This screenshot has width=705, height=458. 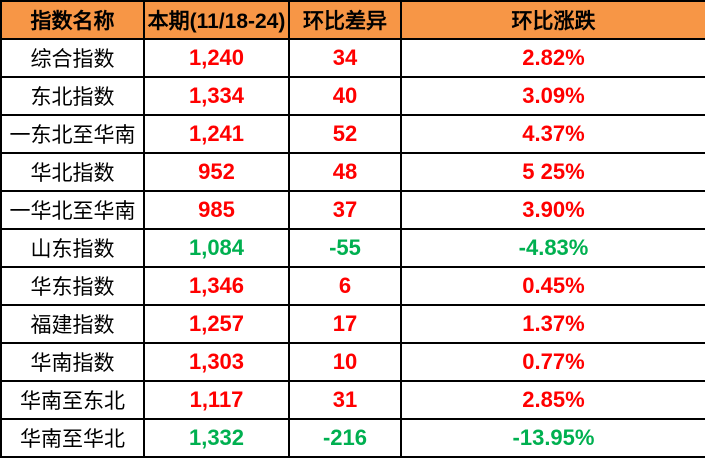 What do you see at coordinates (216, 362) in the screenshot?
I see `current-value: 1,303` at bounding box center [216, 362].